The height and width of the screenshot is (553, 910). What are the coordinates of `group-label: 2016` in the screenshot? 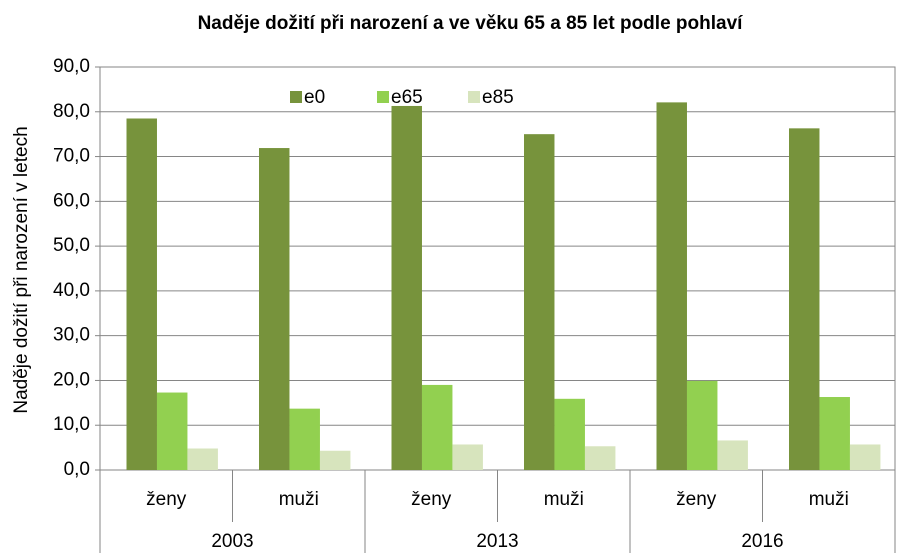 It's located at (762, 541).